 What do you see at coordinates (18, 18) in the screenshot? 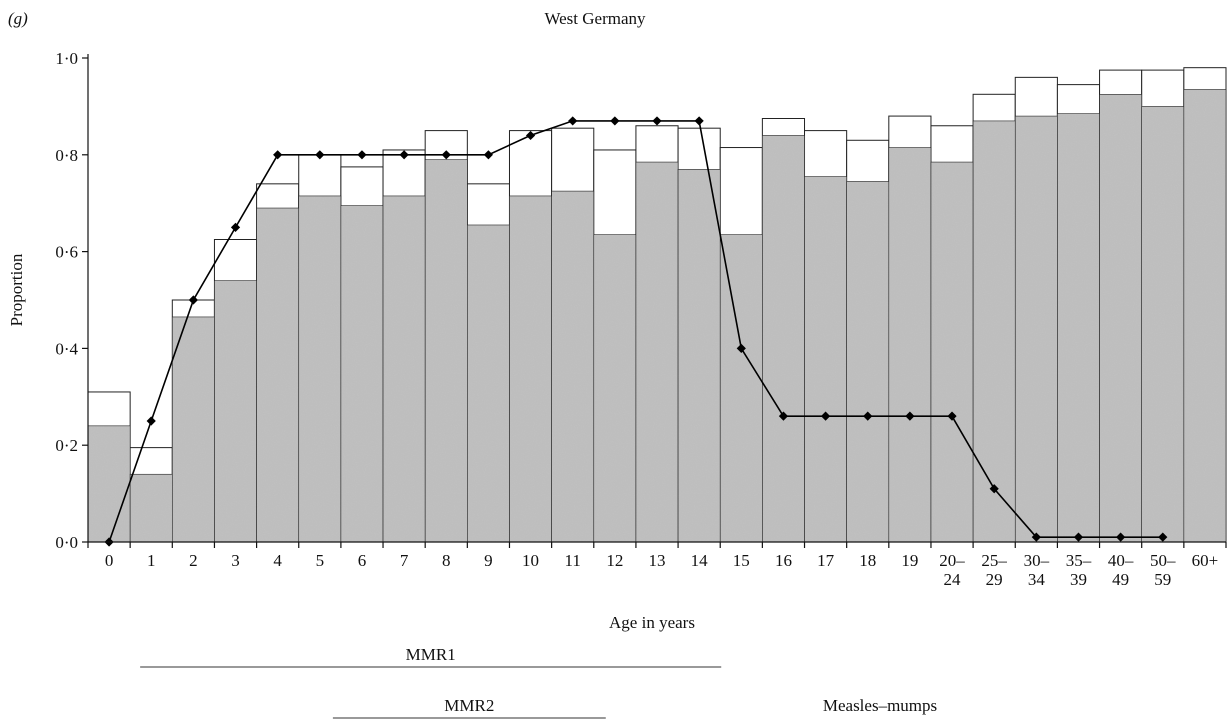
I see `panel-label: (g)` at bounding box center [18, 18].